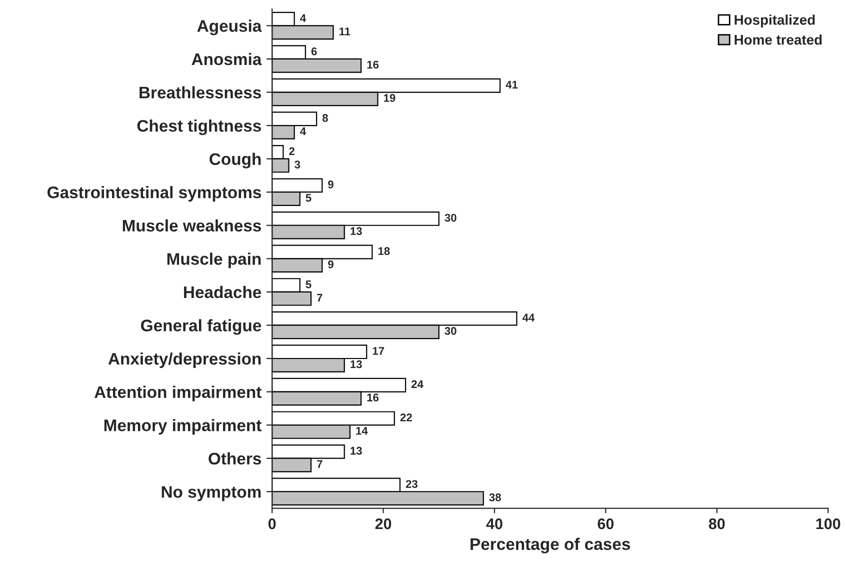 This screenshot has width=845, height=566. Describe the element at coordinates (417, 384) in the screenshot. I see `data-label: 24` at that location.